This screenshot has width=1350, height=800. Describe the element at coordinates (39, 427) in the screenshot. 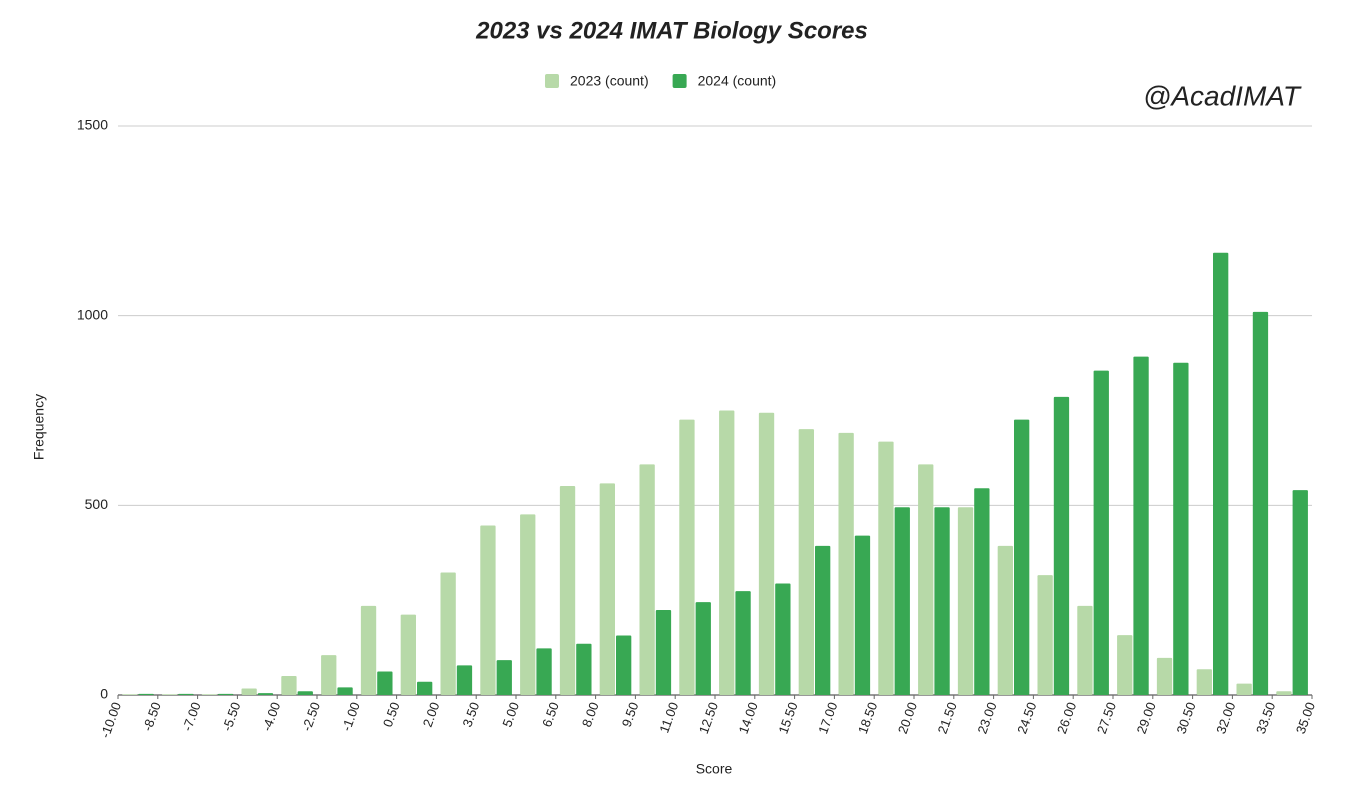

I see `y-axis-label: Frequency` at that location.